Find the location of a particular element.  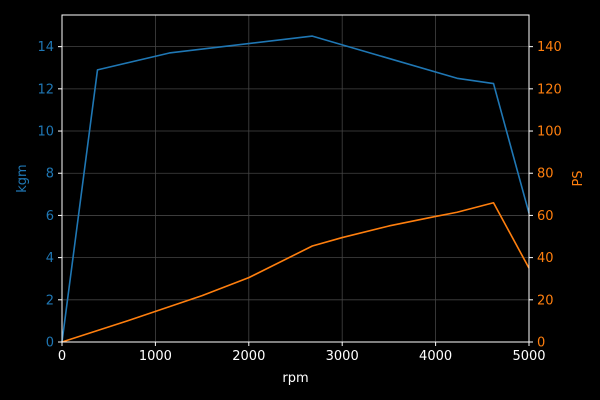

x-tick-label: 3000 is located at coordinates (342, 356).